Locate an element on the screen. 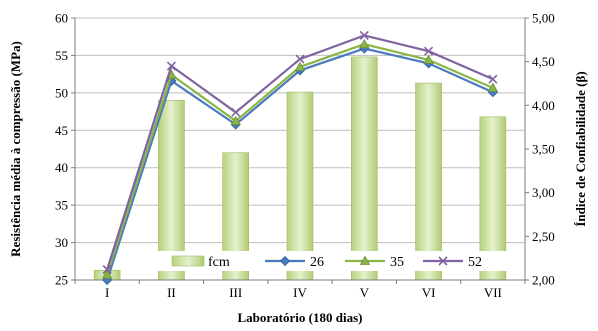  legend-label-52: 52 is located at coordinates (475, 262).